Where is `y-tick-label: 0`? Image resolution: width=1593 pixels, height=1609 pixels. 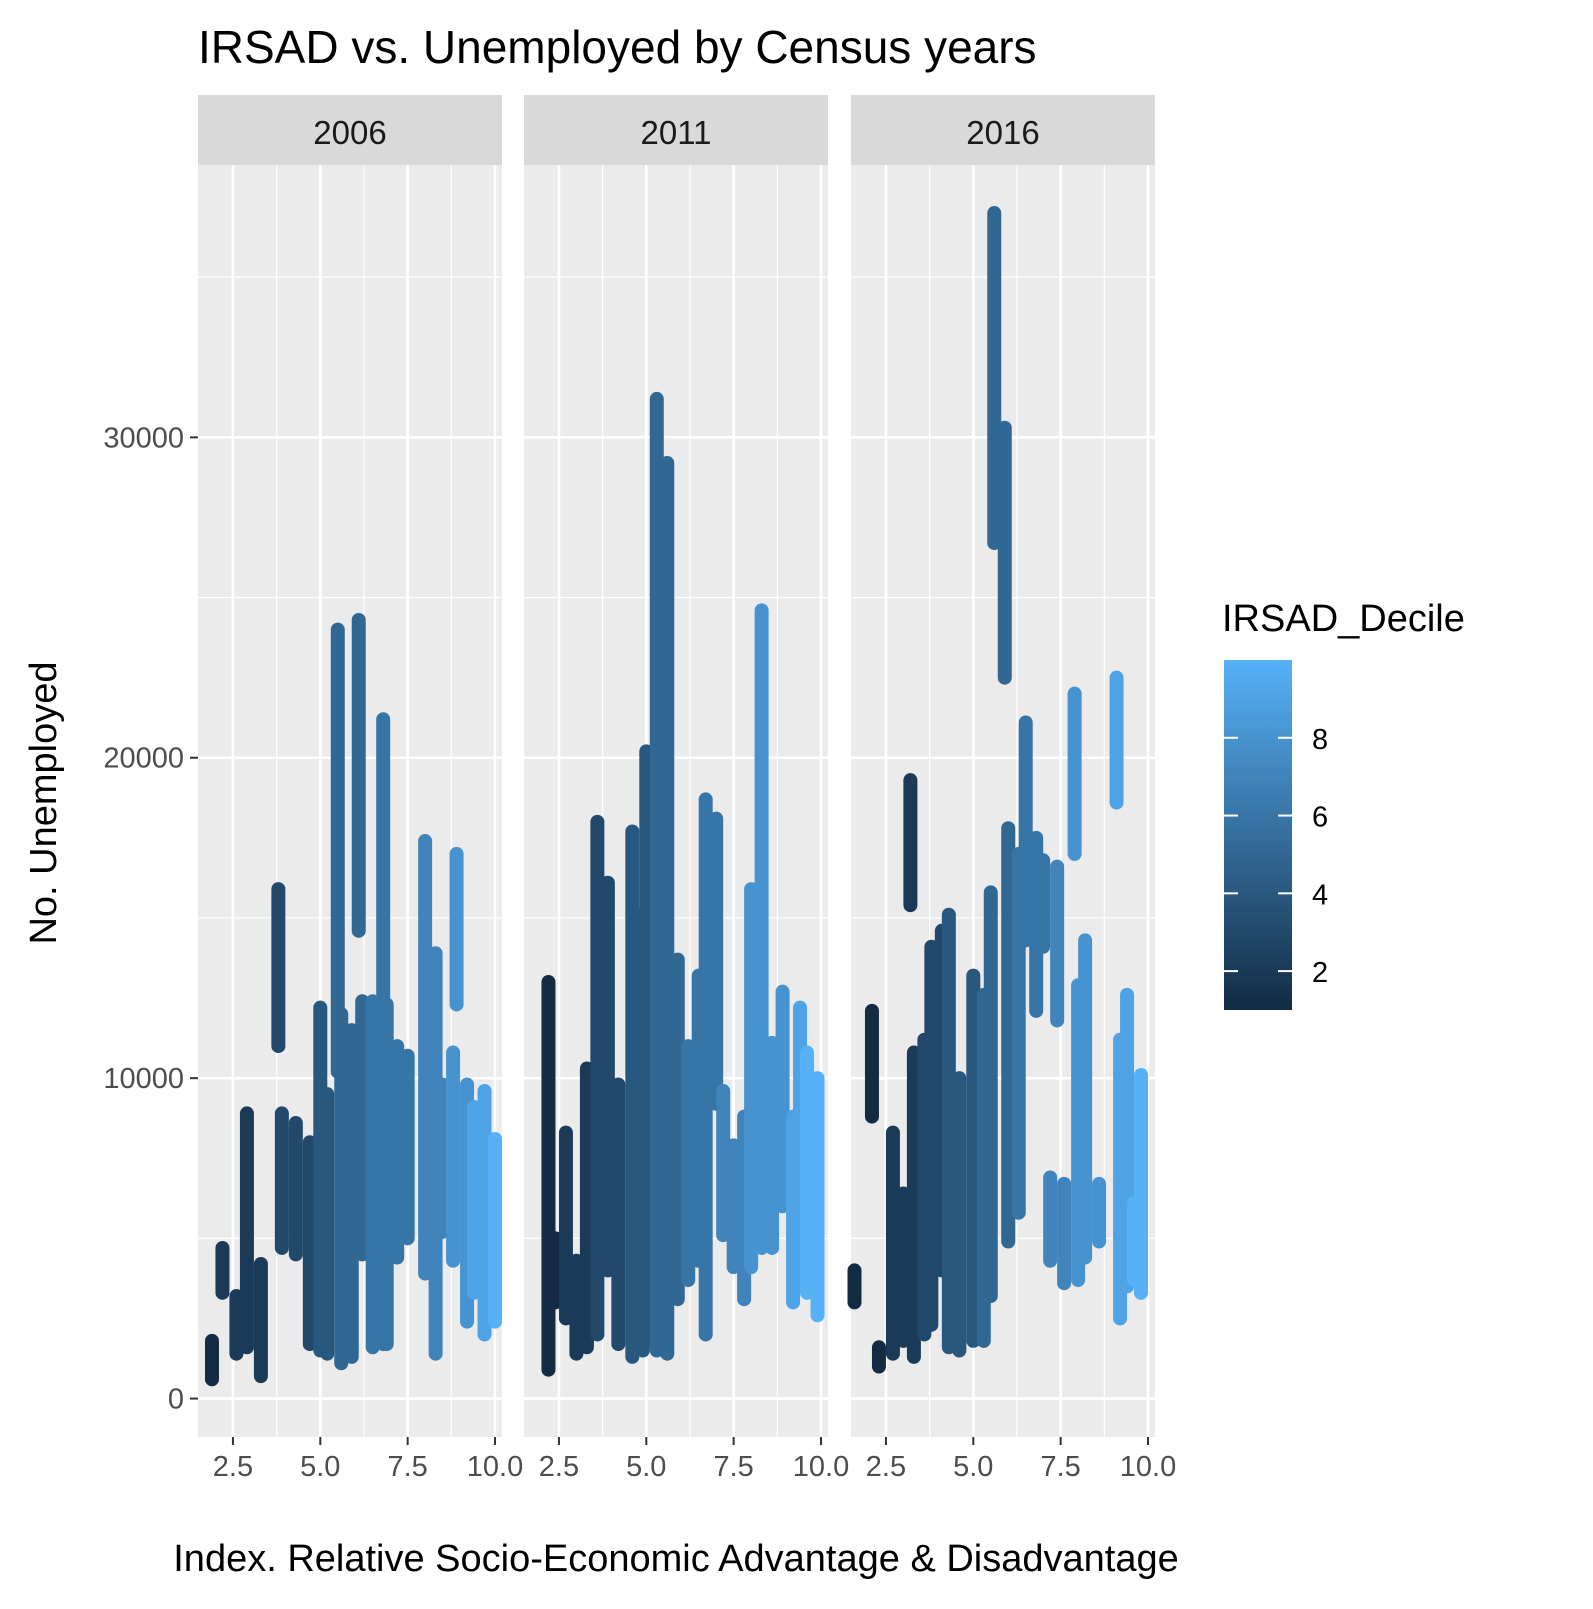
y-tick-label: 0 is located at coordinates (176, 1400).